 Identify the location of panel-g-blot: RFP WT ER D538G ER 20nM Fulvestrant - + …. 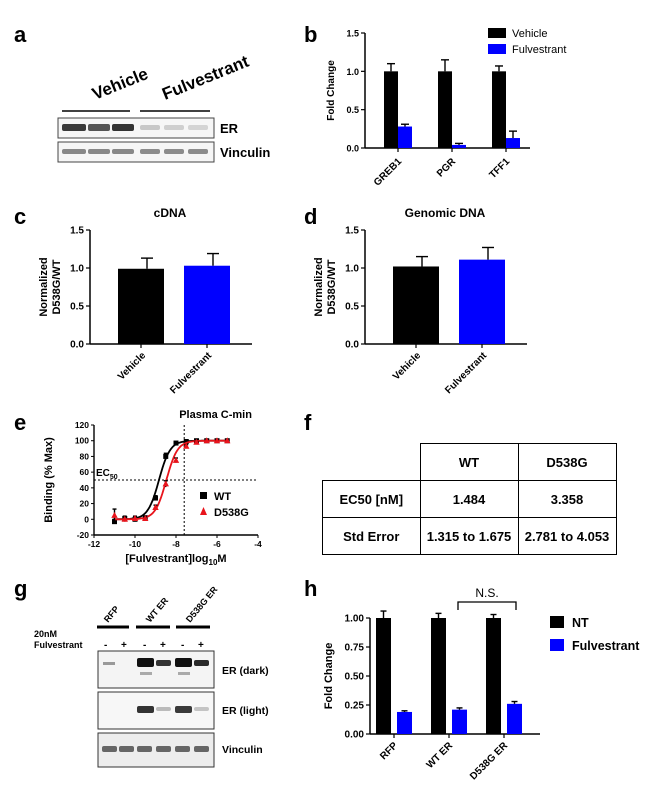
(151, 676).